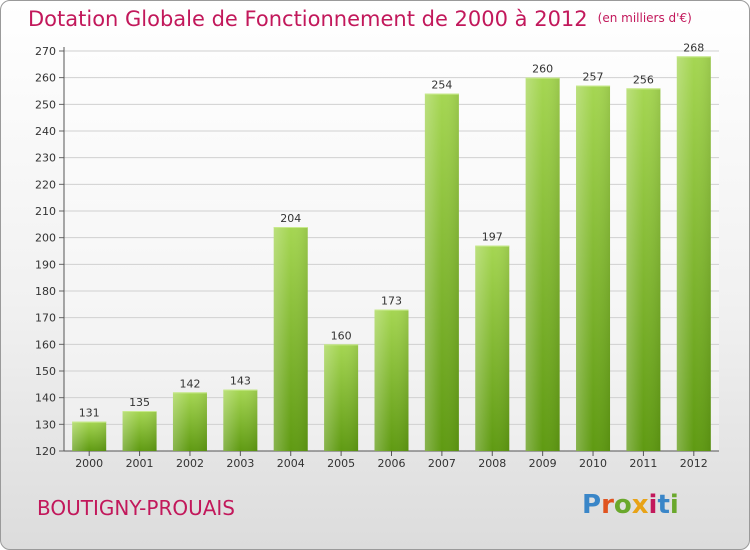 Image resolution: width=750 pixels, height=550 pixels. I want to click on data-label-2007: 254, so click(441, 85).